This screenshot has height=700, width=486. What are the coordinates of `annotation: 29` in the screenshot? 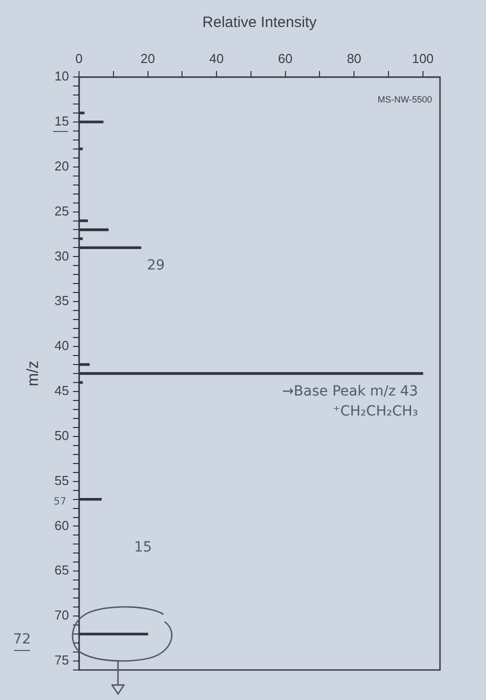 It's located at (156, 266).